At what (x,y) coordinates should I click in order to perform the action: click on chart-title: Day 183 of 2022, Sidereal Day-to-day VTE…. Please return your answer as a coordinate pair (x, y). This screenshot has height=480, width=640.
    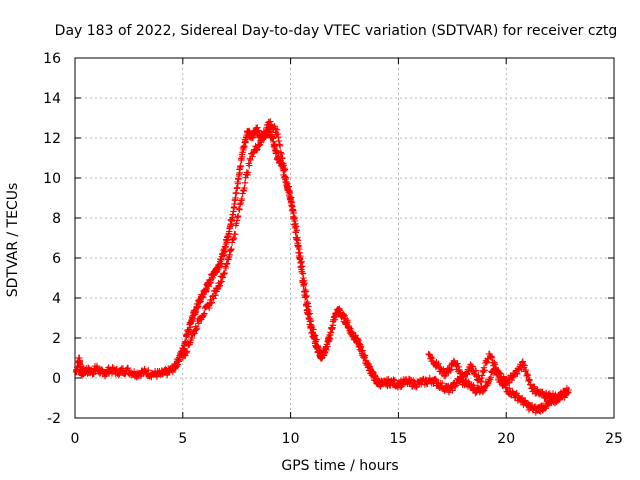
    Looking at the image, I should click on (336, 31).